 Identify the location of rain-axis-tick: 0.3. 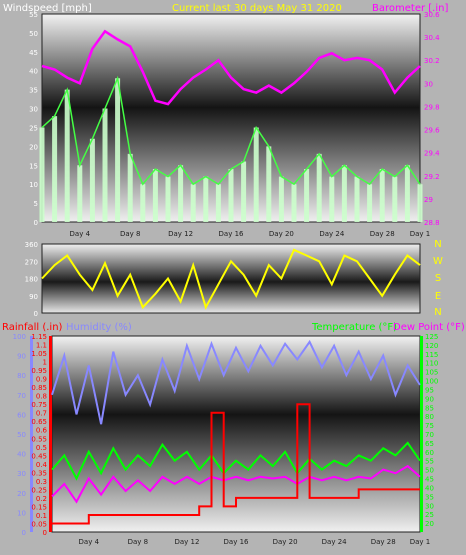
(41, 482).